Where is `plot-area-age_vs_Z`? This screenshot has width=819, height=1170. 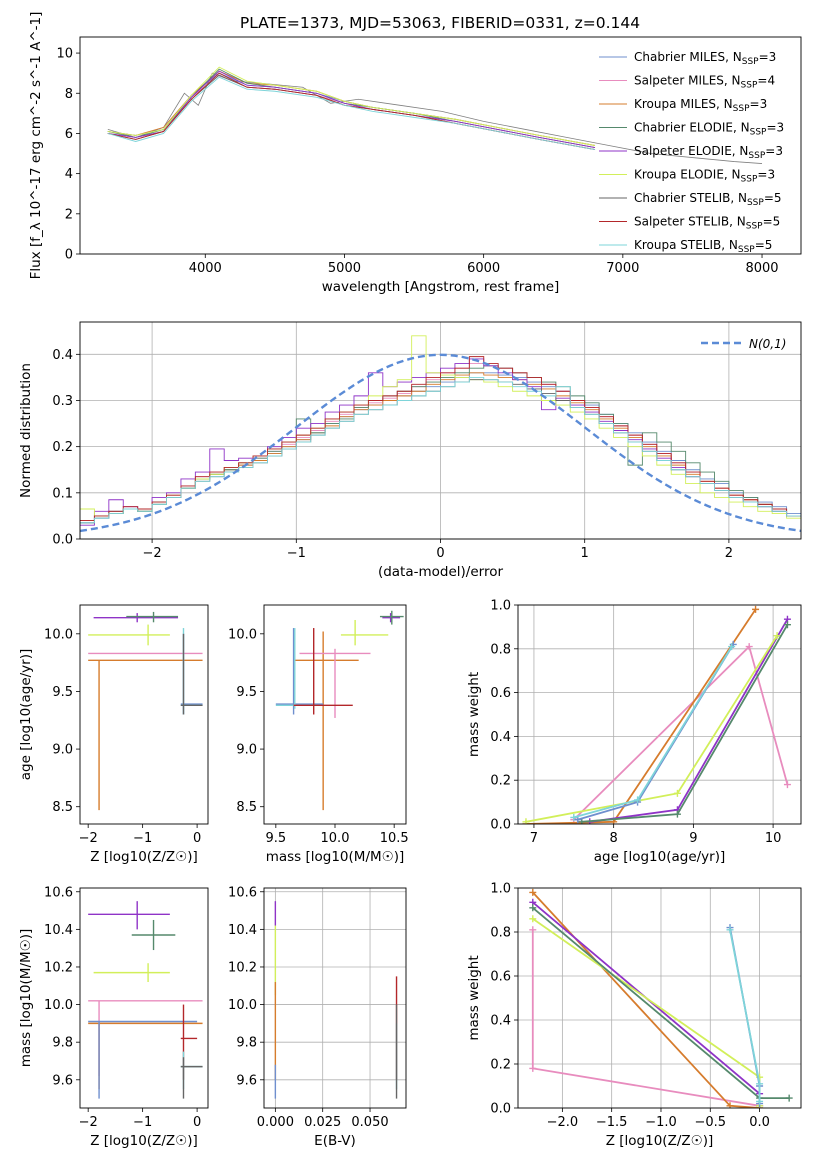 plot-area-age_vs_Z is located at coordinates (145, 711).